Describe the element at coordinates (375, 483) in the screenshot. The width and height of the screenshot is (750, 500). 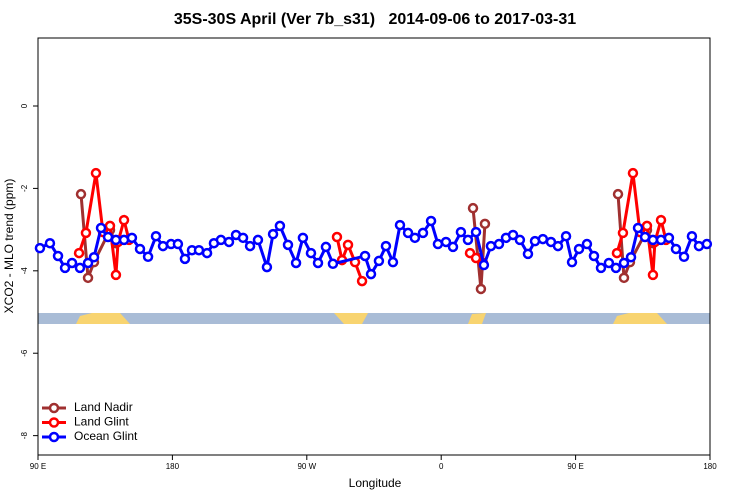
I see `x-axis-label: Longitude` at that location.